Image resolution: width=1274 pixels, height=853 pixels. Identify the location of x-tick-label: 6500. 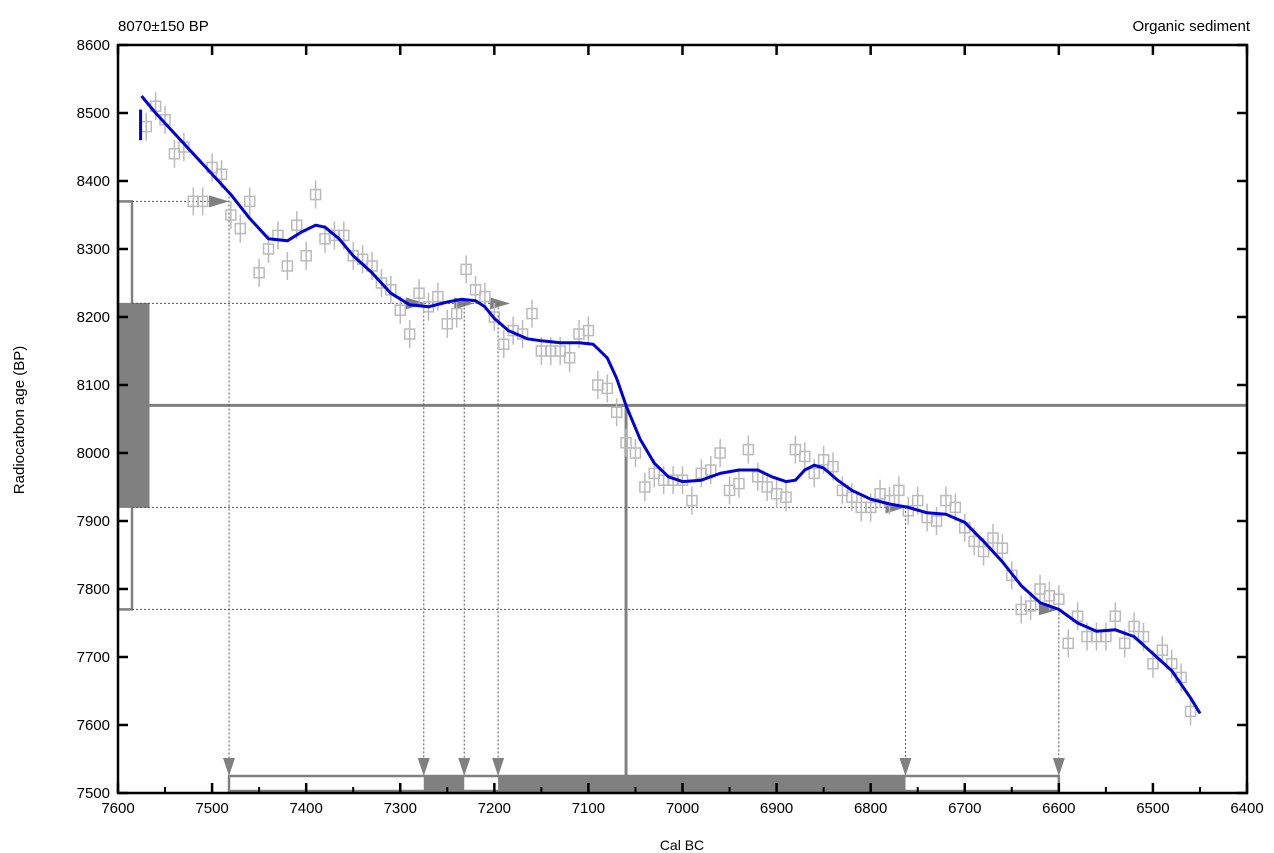
(1152, 808).